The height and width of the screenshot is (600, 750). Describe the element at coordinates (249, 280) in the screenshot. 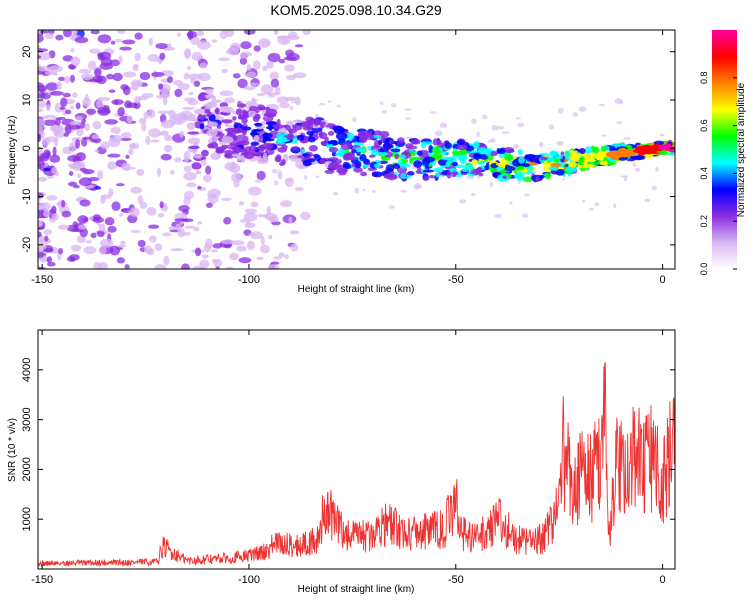

I see `x-tick-label: -100` at that location.